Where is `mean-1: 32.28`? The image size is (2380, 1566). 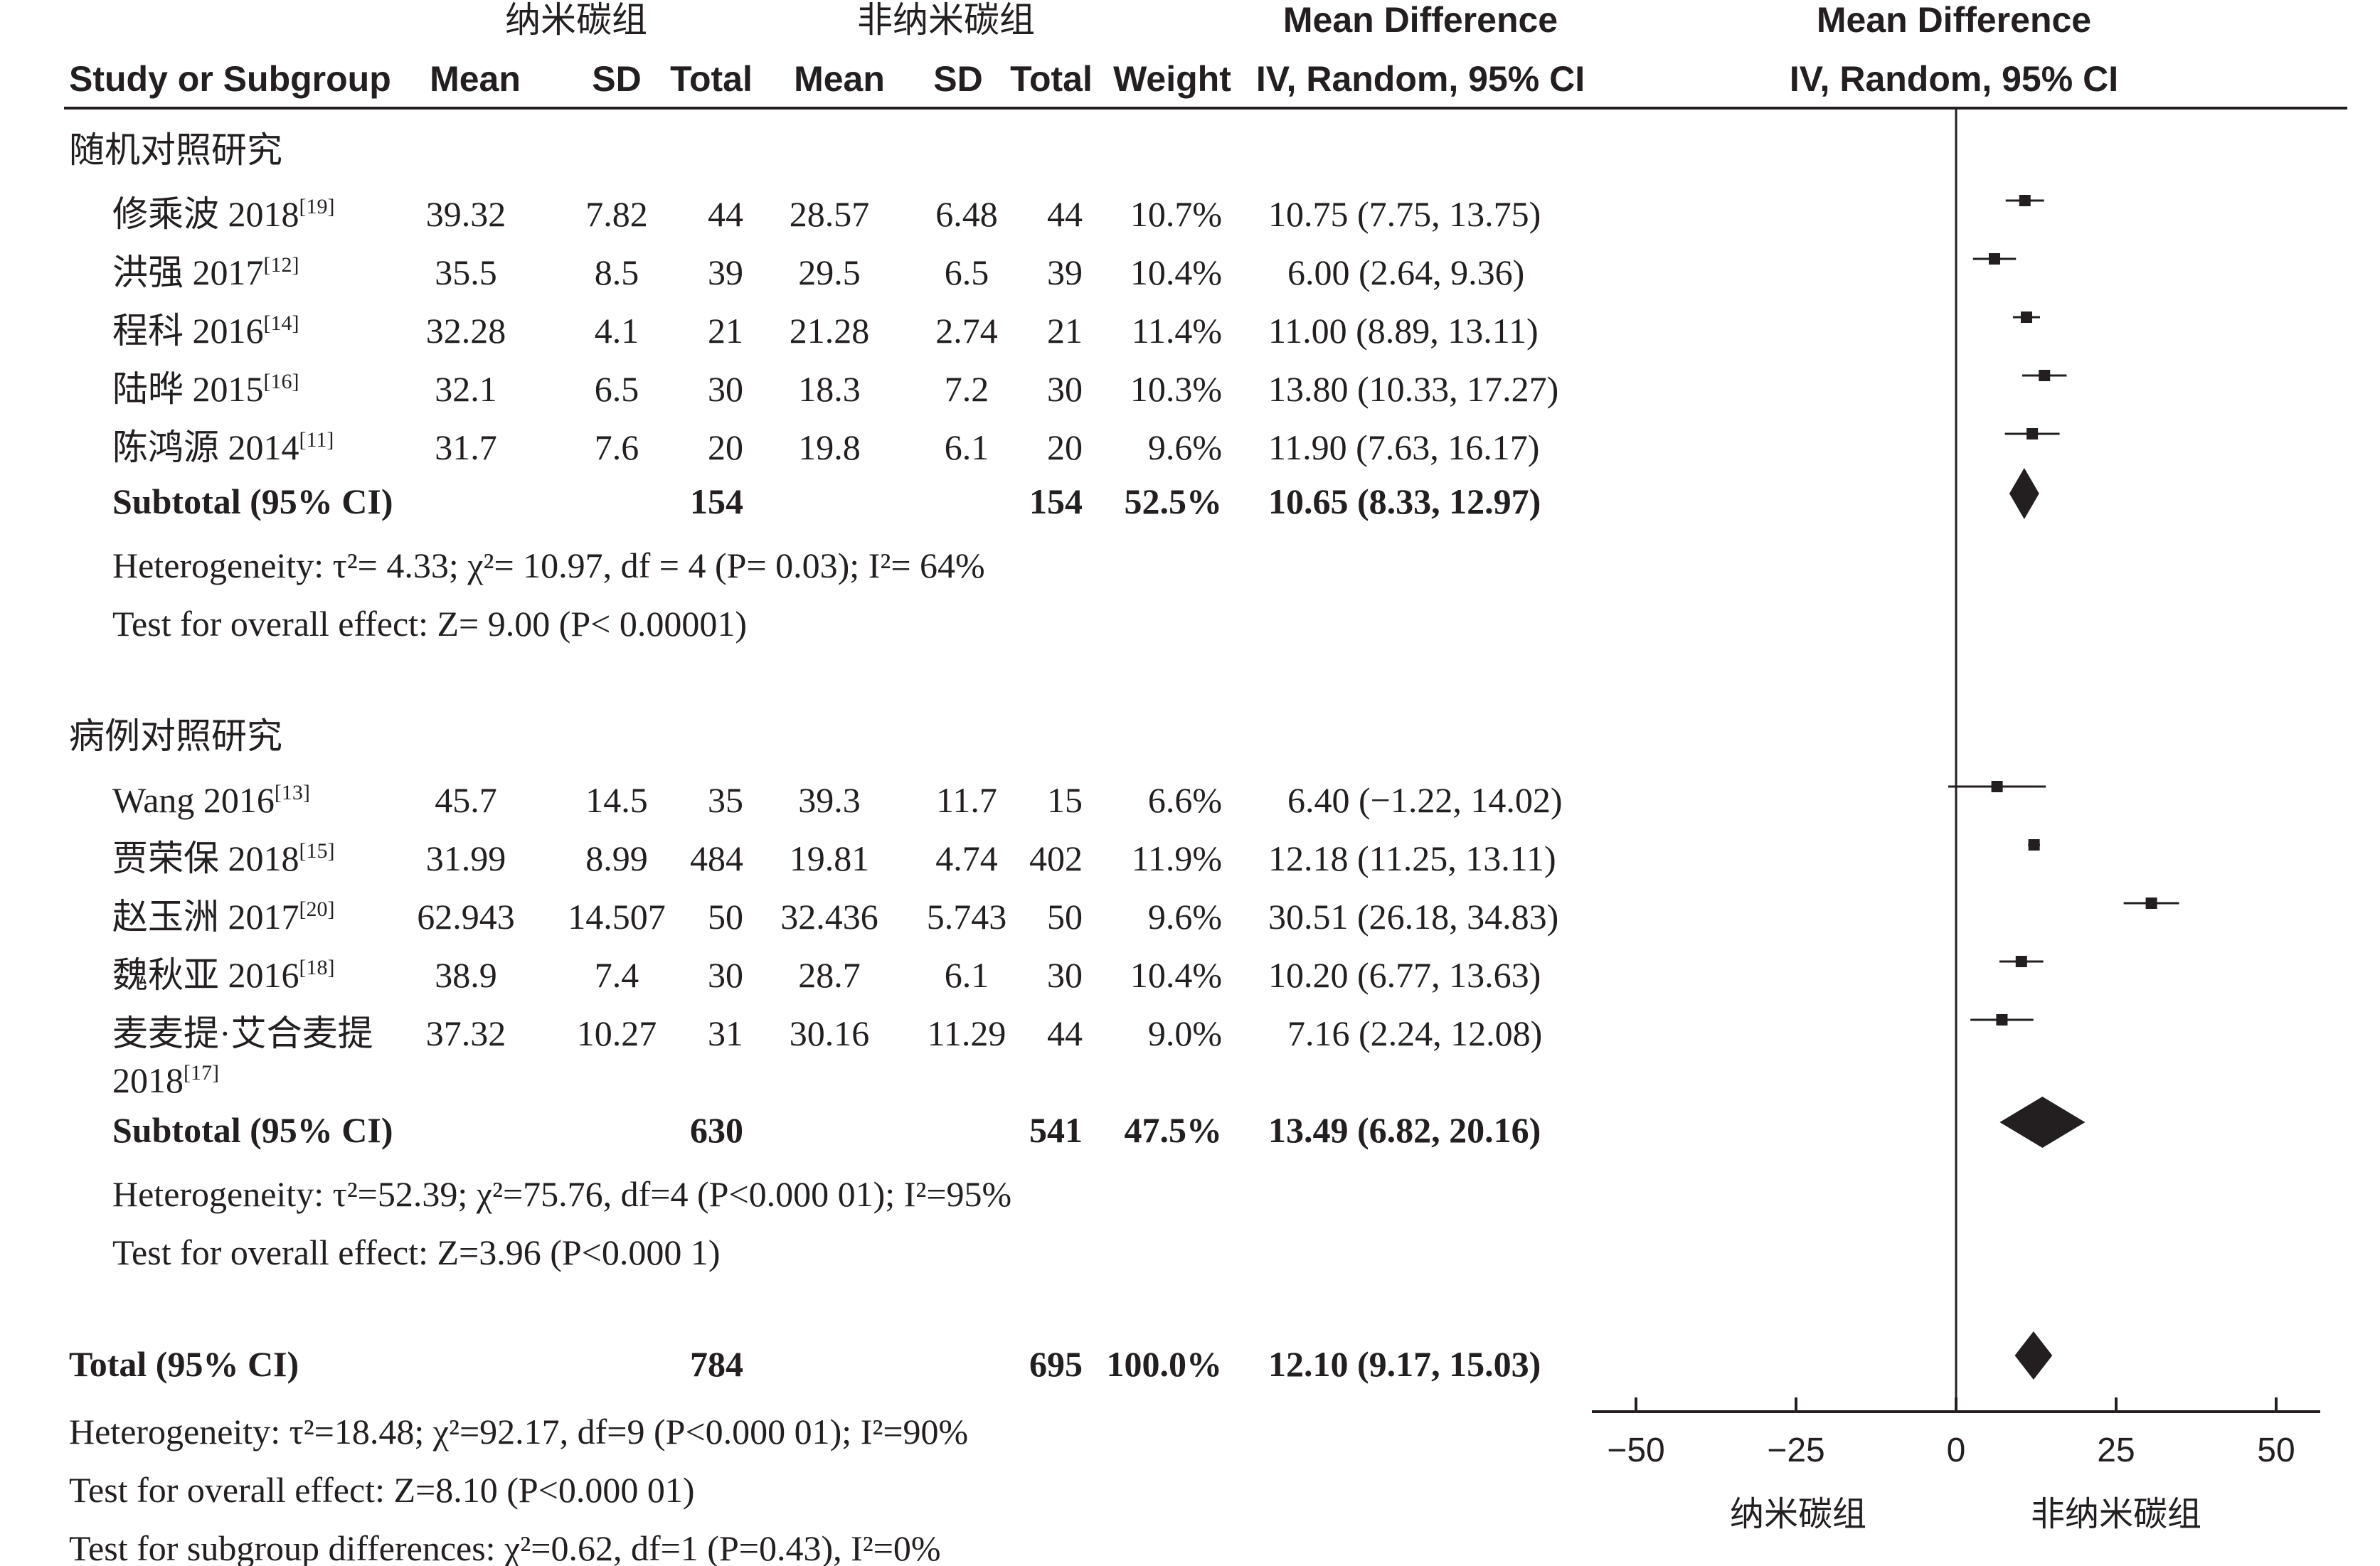
mean-1: 32.28 is located at coordinates (466, 331).